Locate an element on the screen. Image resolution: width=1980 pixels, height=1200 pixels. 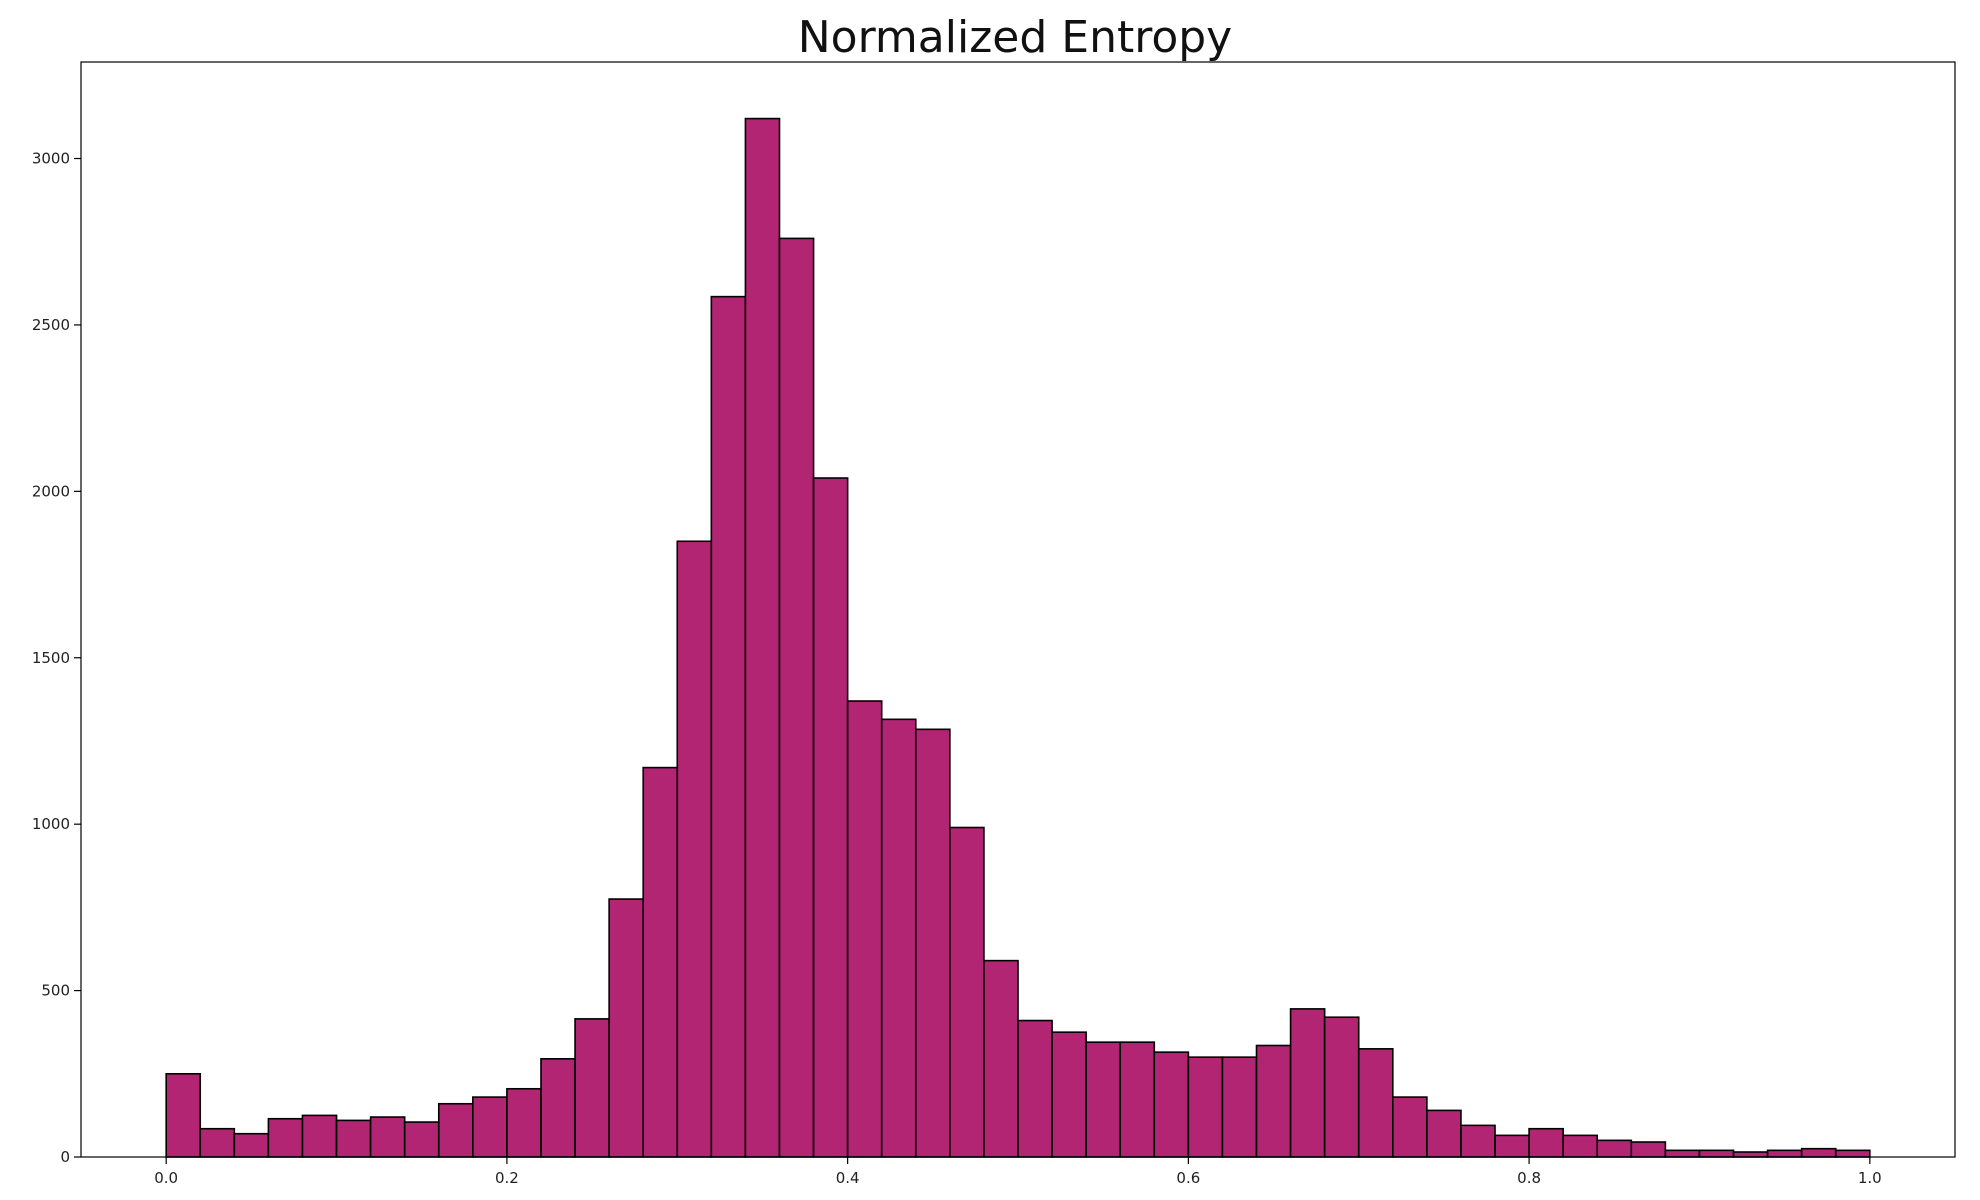
y-tick-label: 0 is located at coordinates (65, 1157).